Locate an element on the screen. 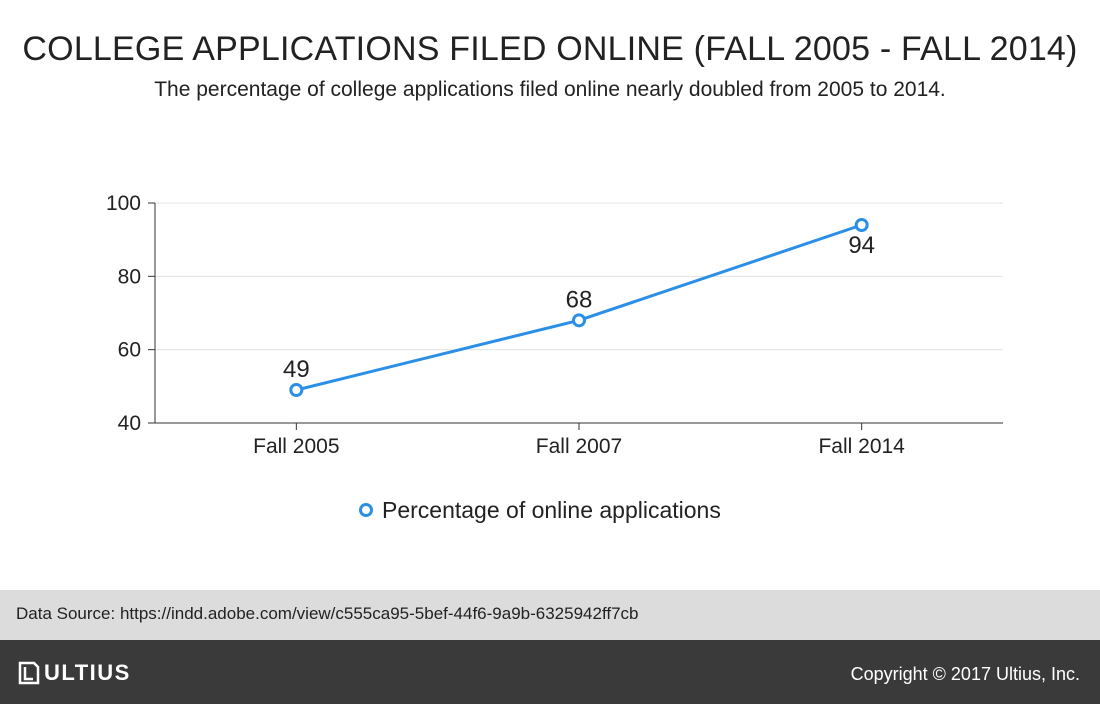  y-tick-label: 100 is located at coordinates (123, 203).